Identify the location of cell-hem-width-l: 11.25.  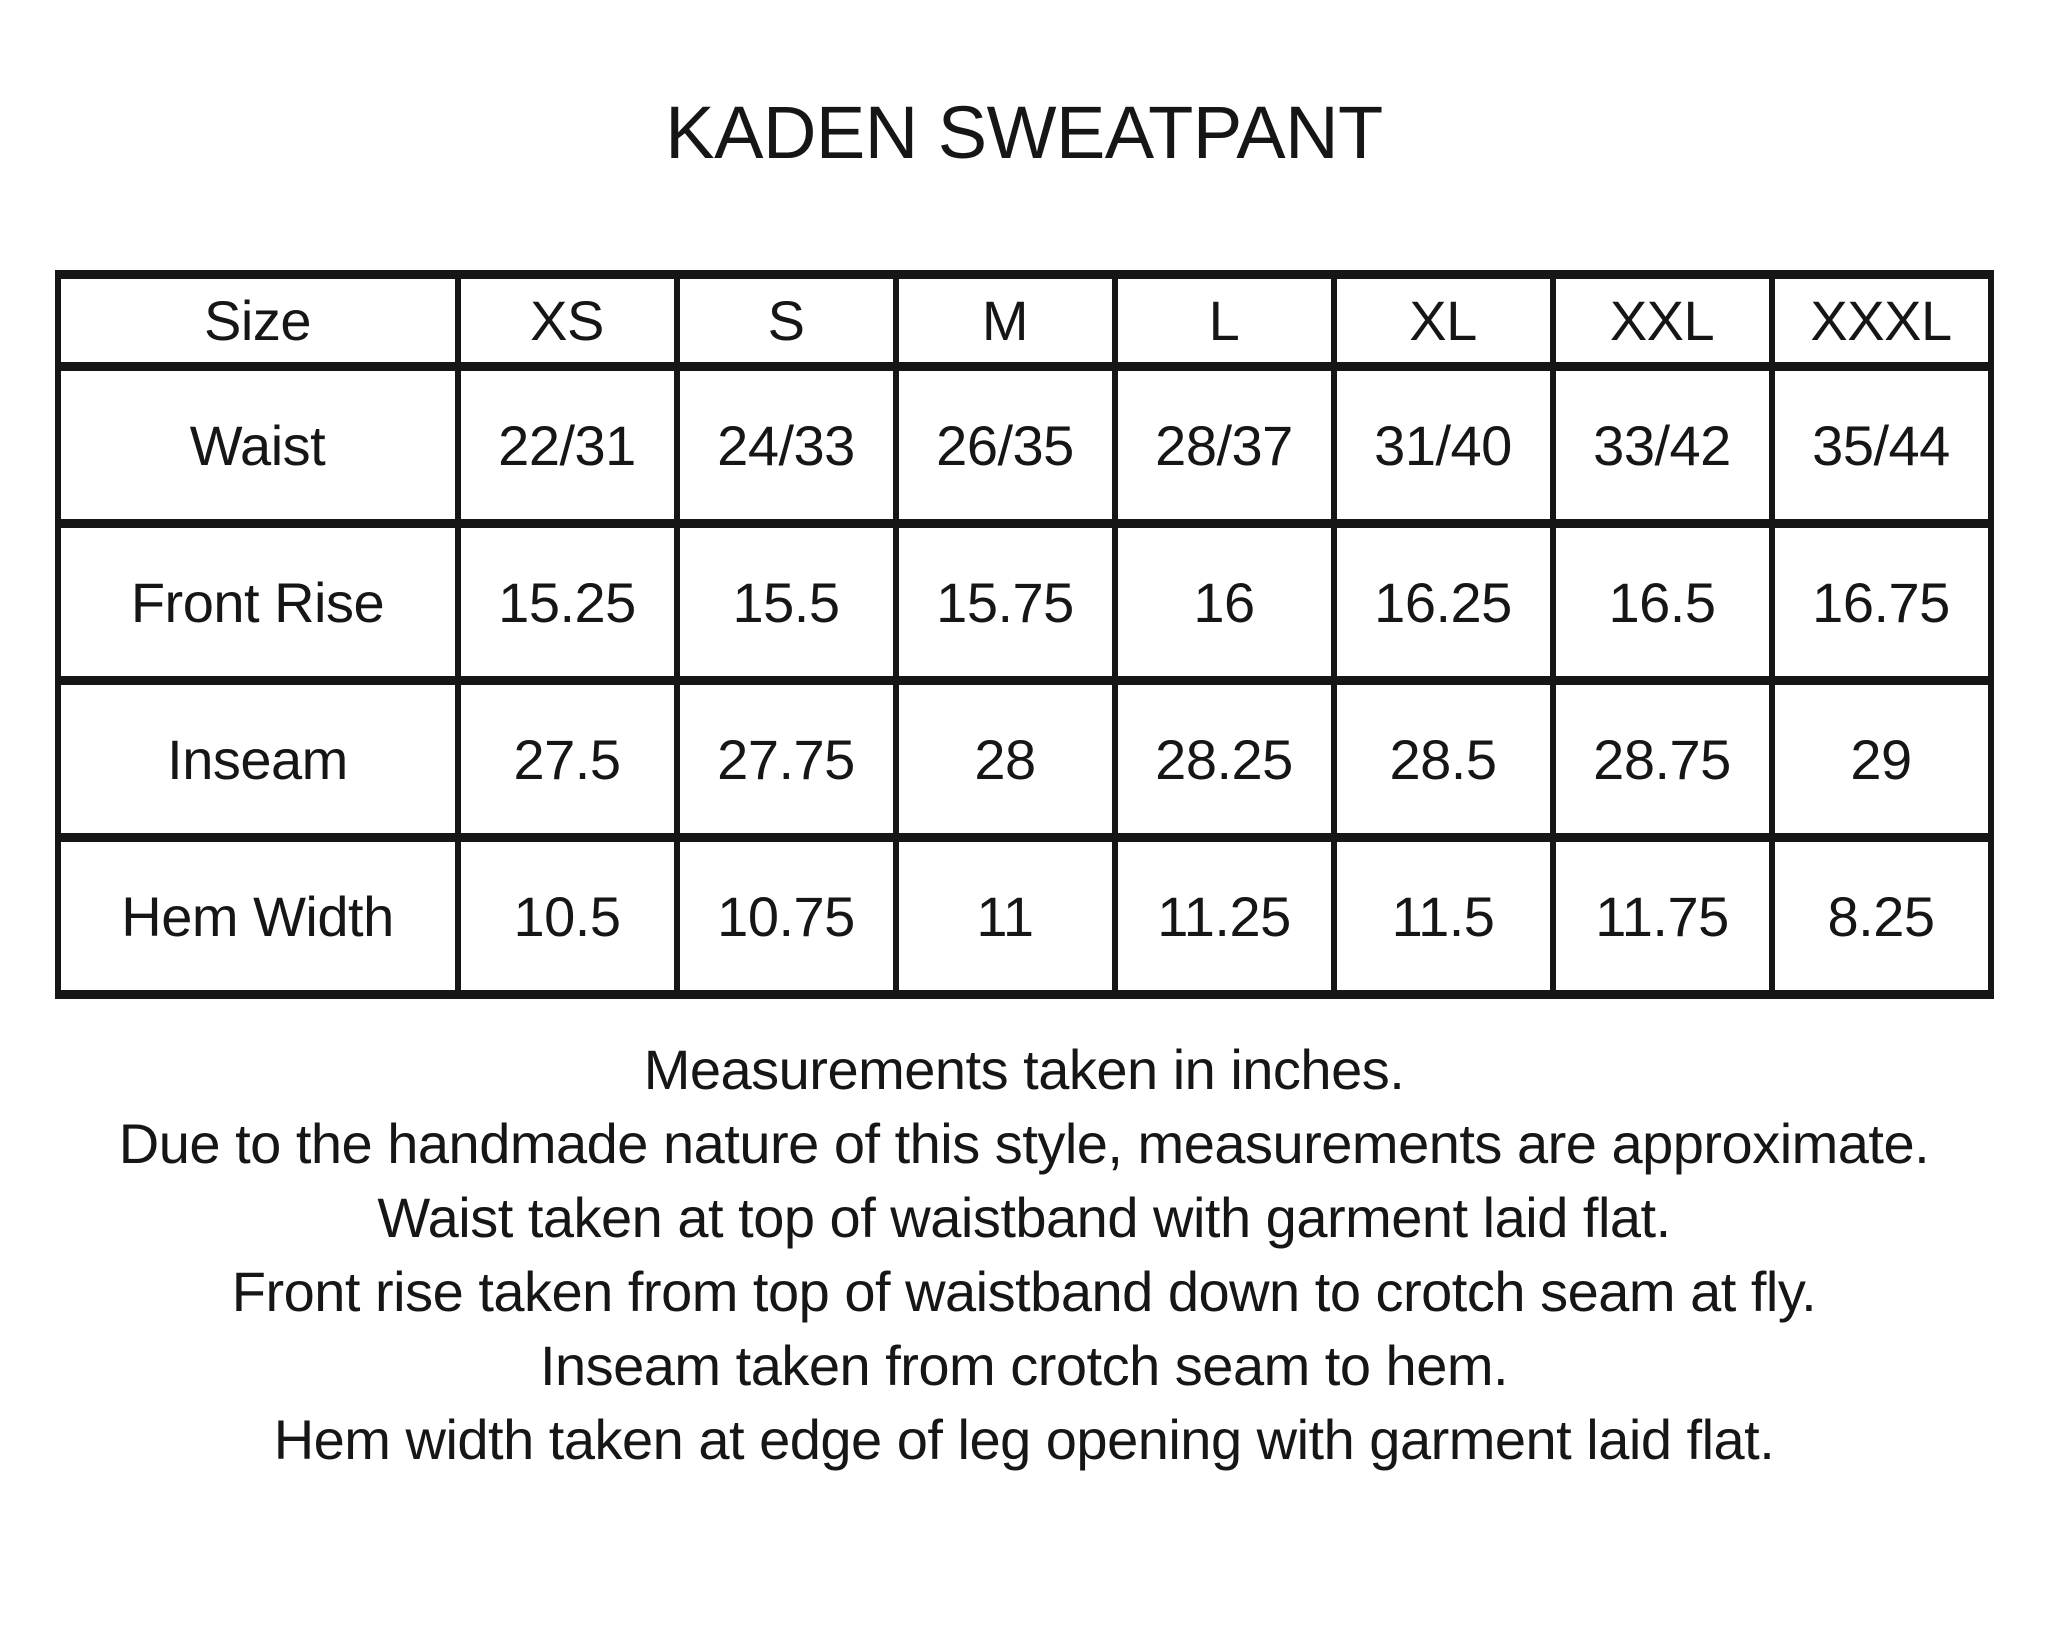
(1224, 916).